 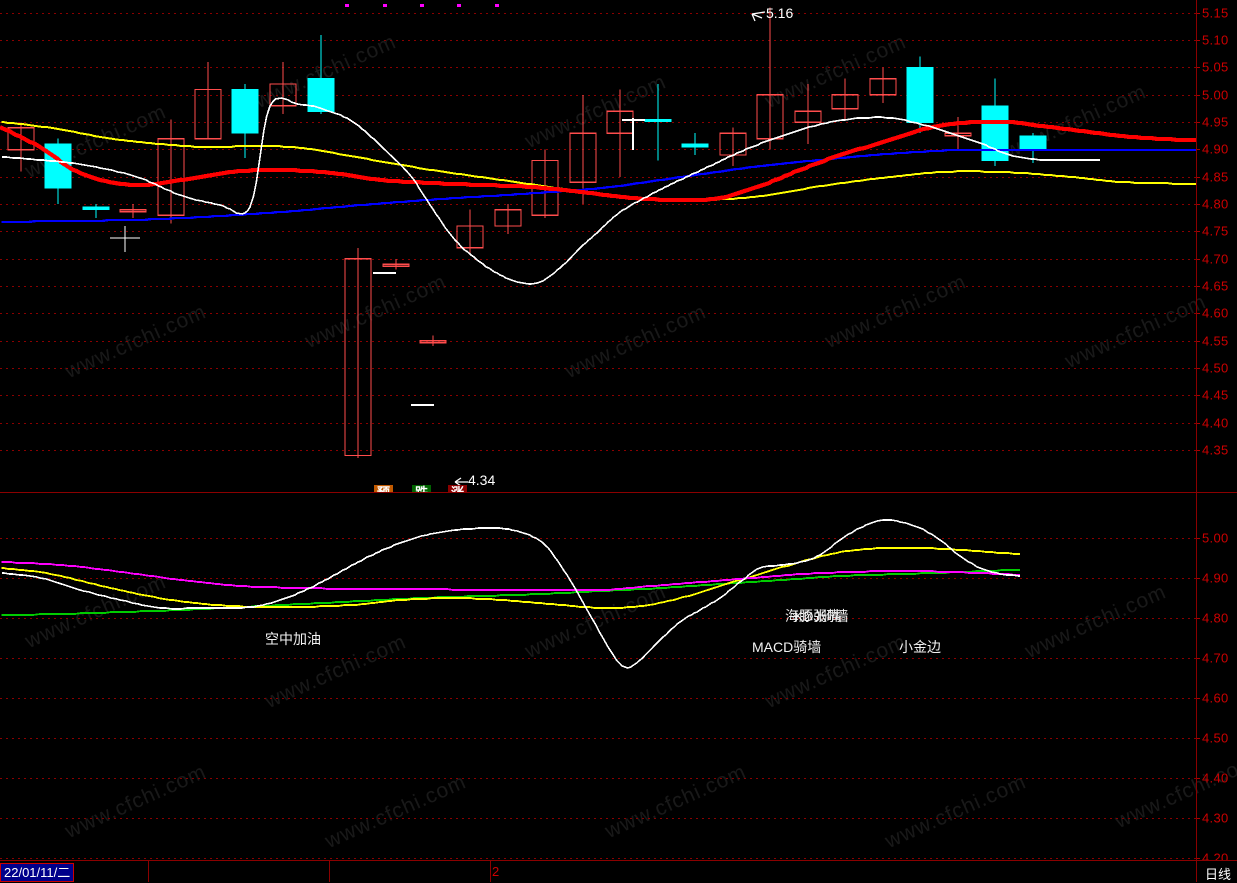 I want to click on price-axis-tick: 4.60, so click(x=1215, y=313).